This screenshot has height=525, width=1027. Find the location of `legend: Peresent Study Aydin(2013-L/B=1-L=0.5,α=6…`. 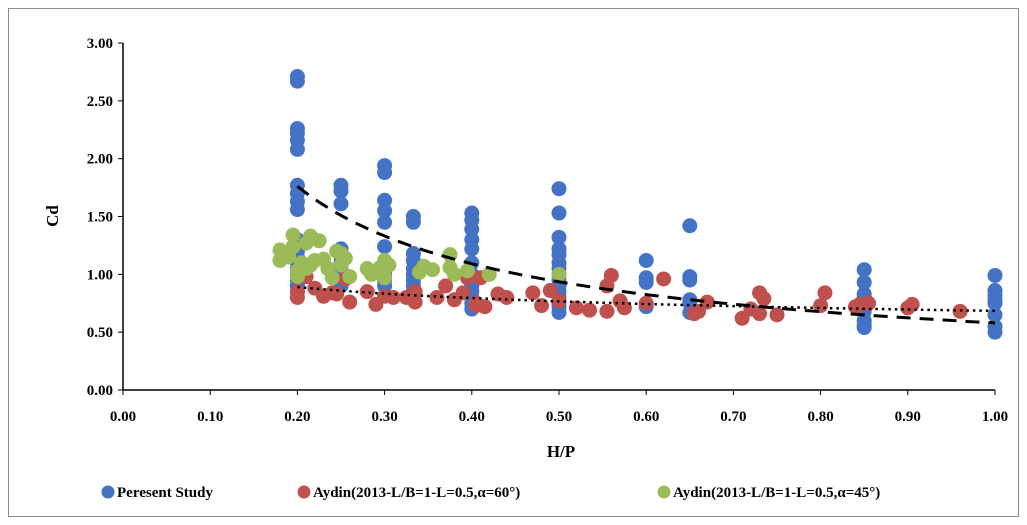

legend: Peresent Study Aydin(2013-L/B=1-L=0.5,α=6… is located at coordinates (490, 493).